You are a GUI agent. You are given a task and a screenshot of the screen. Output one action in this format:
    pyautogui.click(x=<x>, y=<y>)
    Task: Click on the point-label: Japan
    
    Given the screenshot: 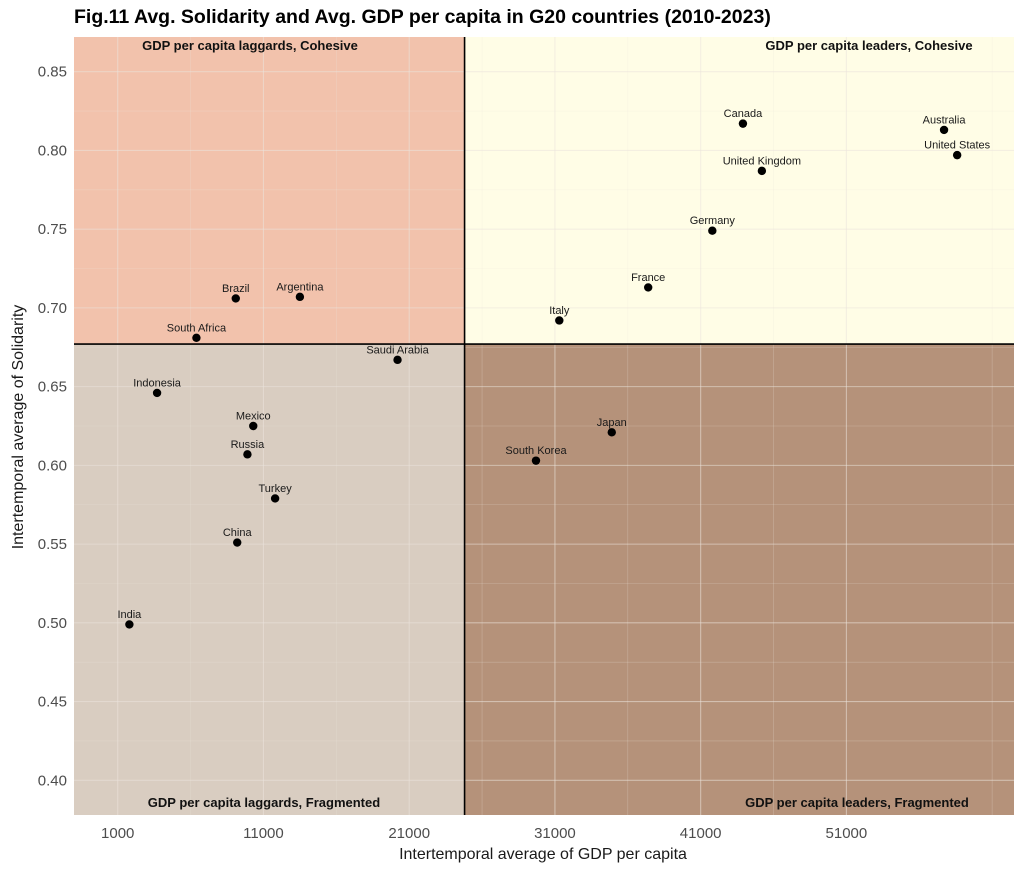 What is the action you would take?
    pyautogui.click(x=612, y=423)
    